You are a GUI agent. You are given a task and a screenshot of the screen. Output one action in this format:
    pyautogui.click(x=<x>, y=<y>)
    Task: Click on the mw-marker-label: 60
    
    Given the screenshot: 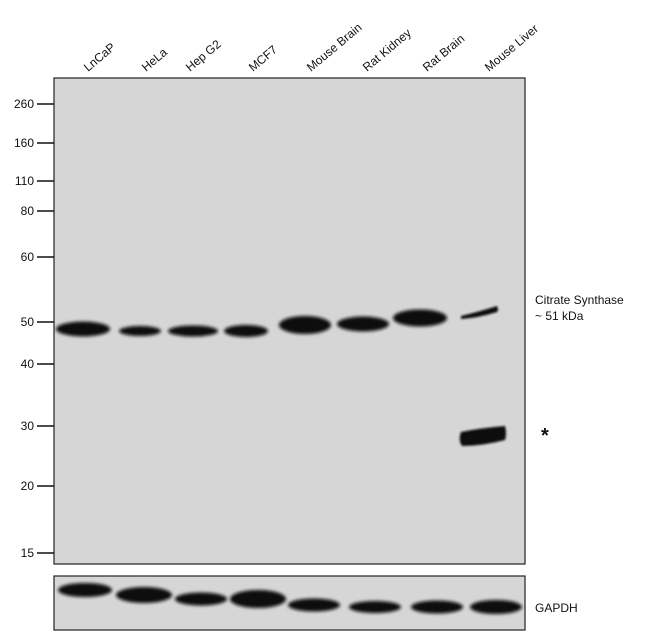 What is the action you would take?
    pyautogui.click(x=28, y=257)
    